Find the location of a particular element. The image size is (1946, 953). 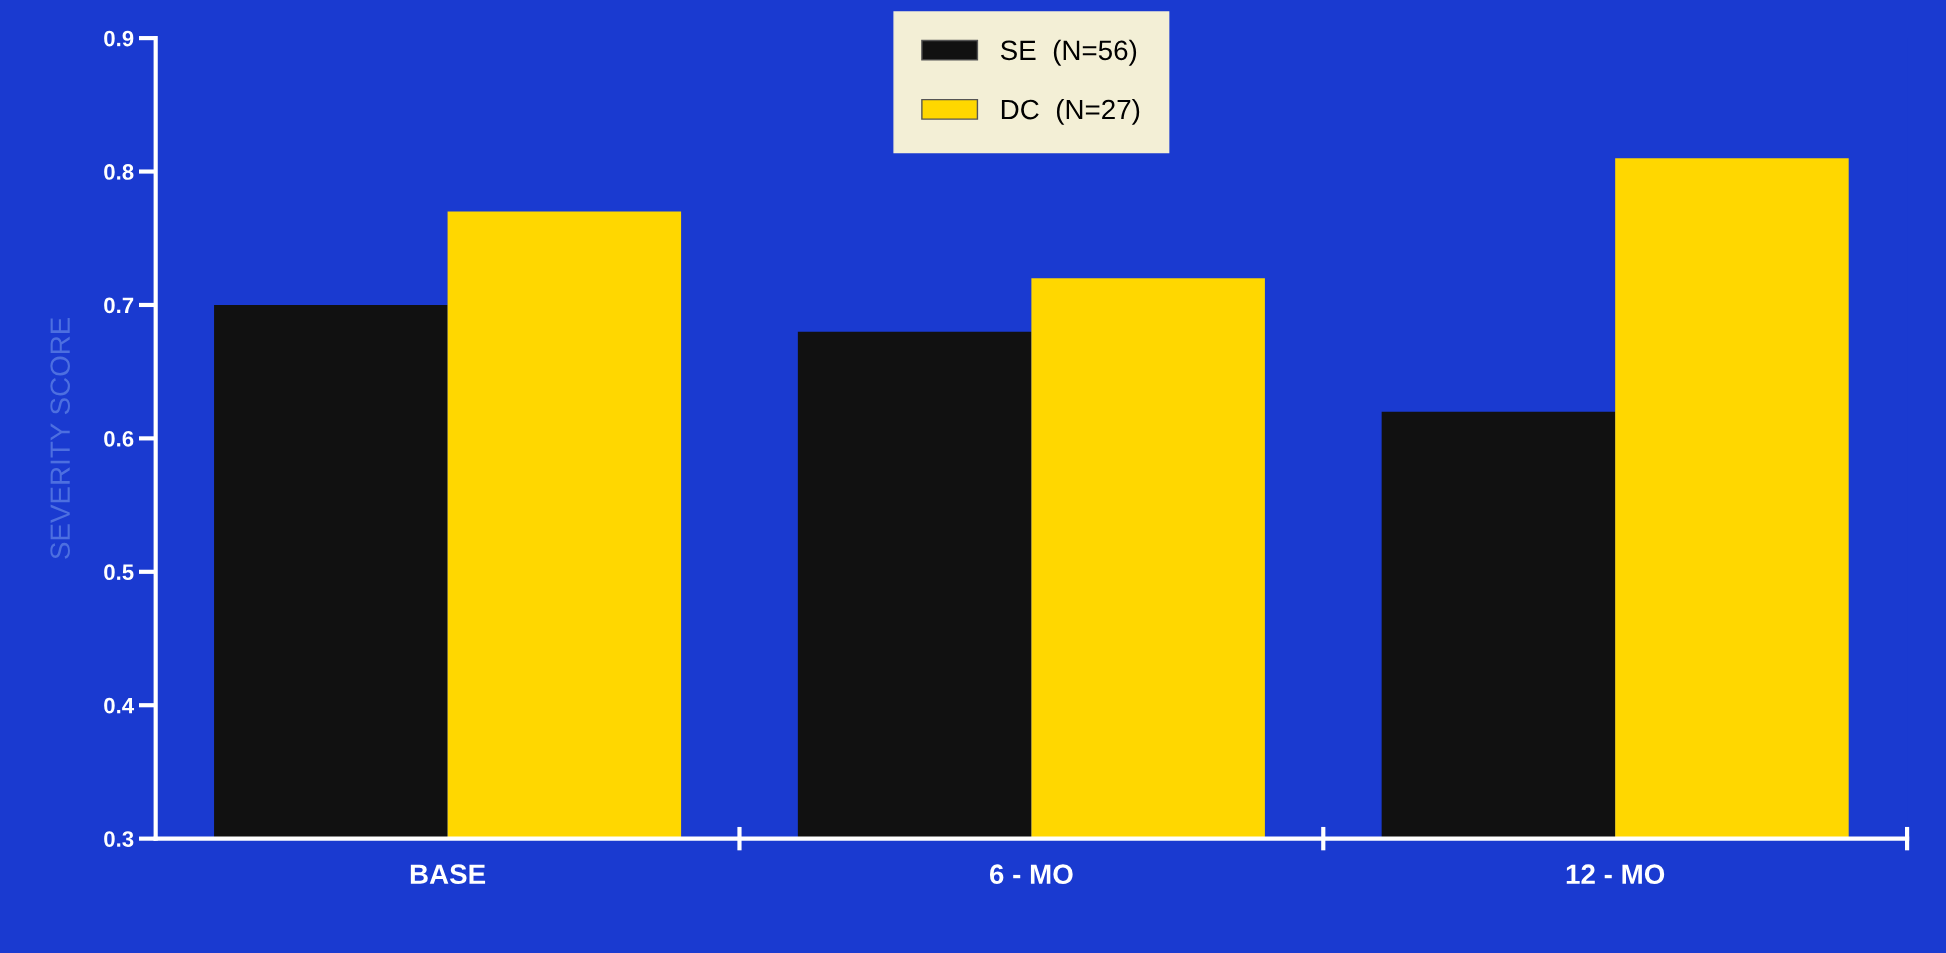

x-tick-label: 12 - MO is located at coordinates (1615, 874).